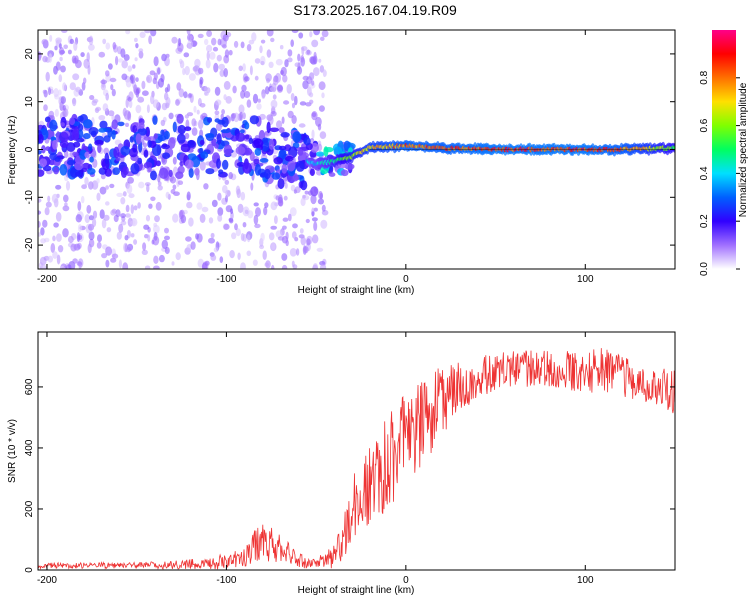 The image size is (750, 600). Describe the element at coordinates (406, 580) in the screenshot. I see `x-tick-label: 0` at that location.